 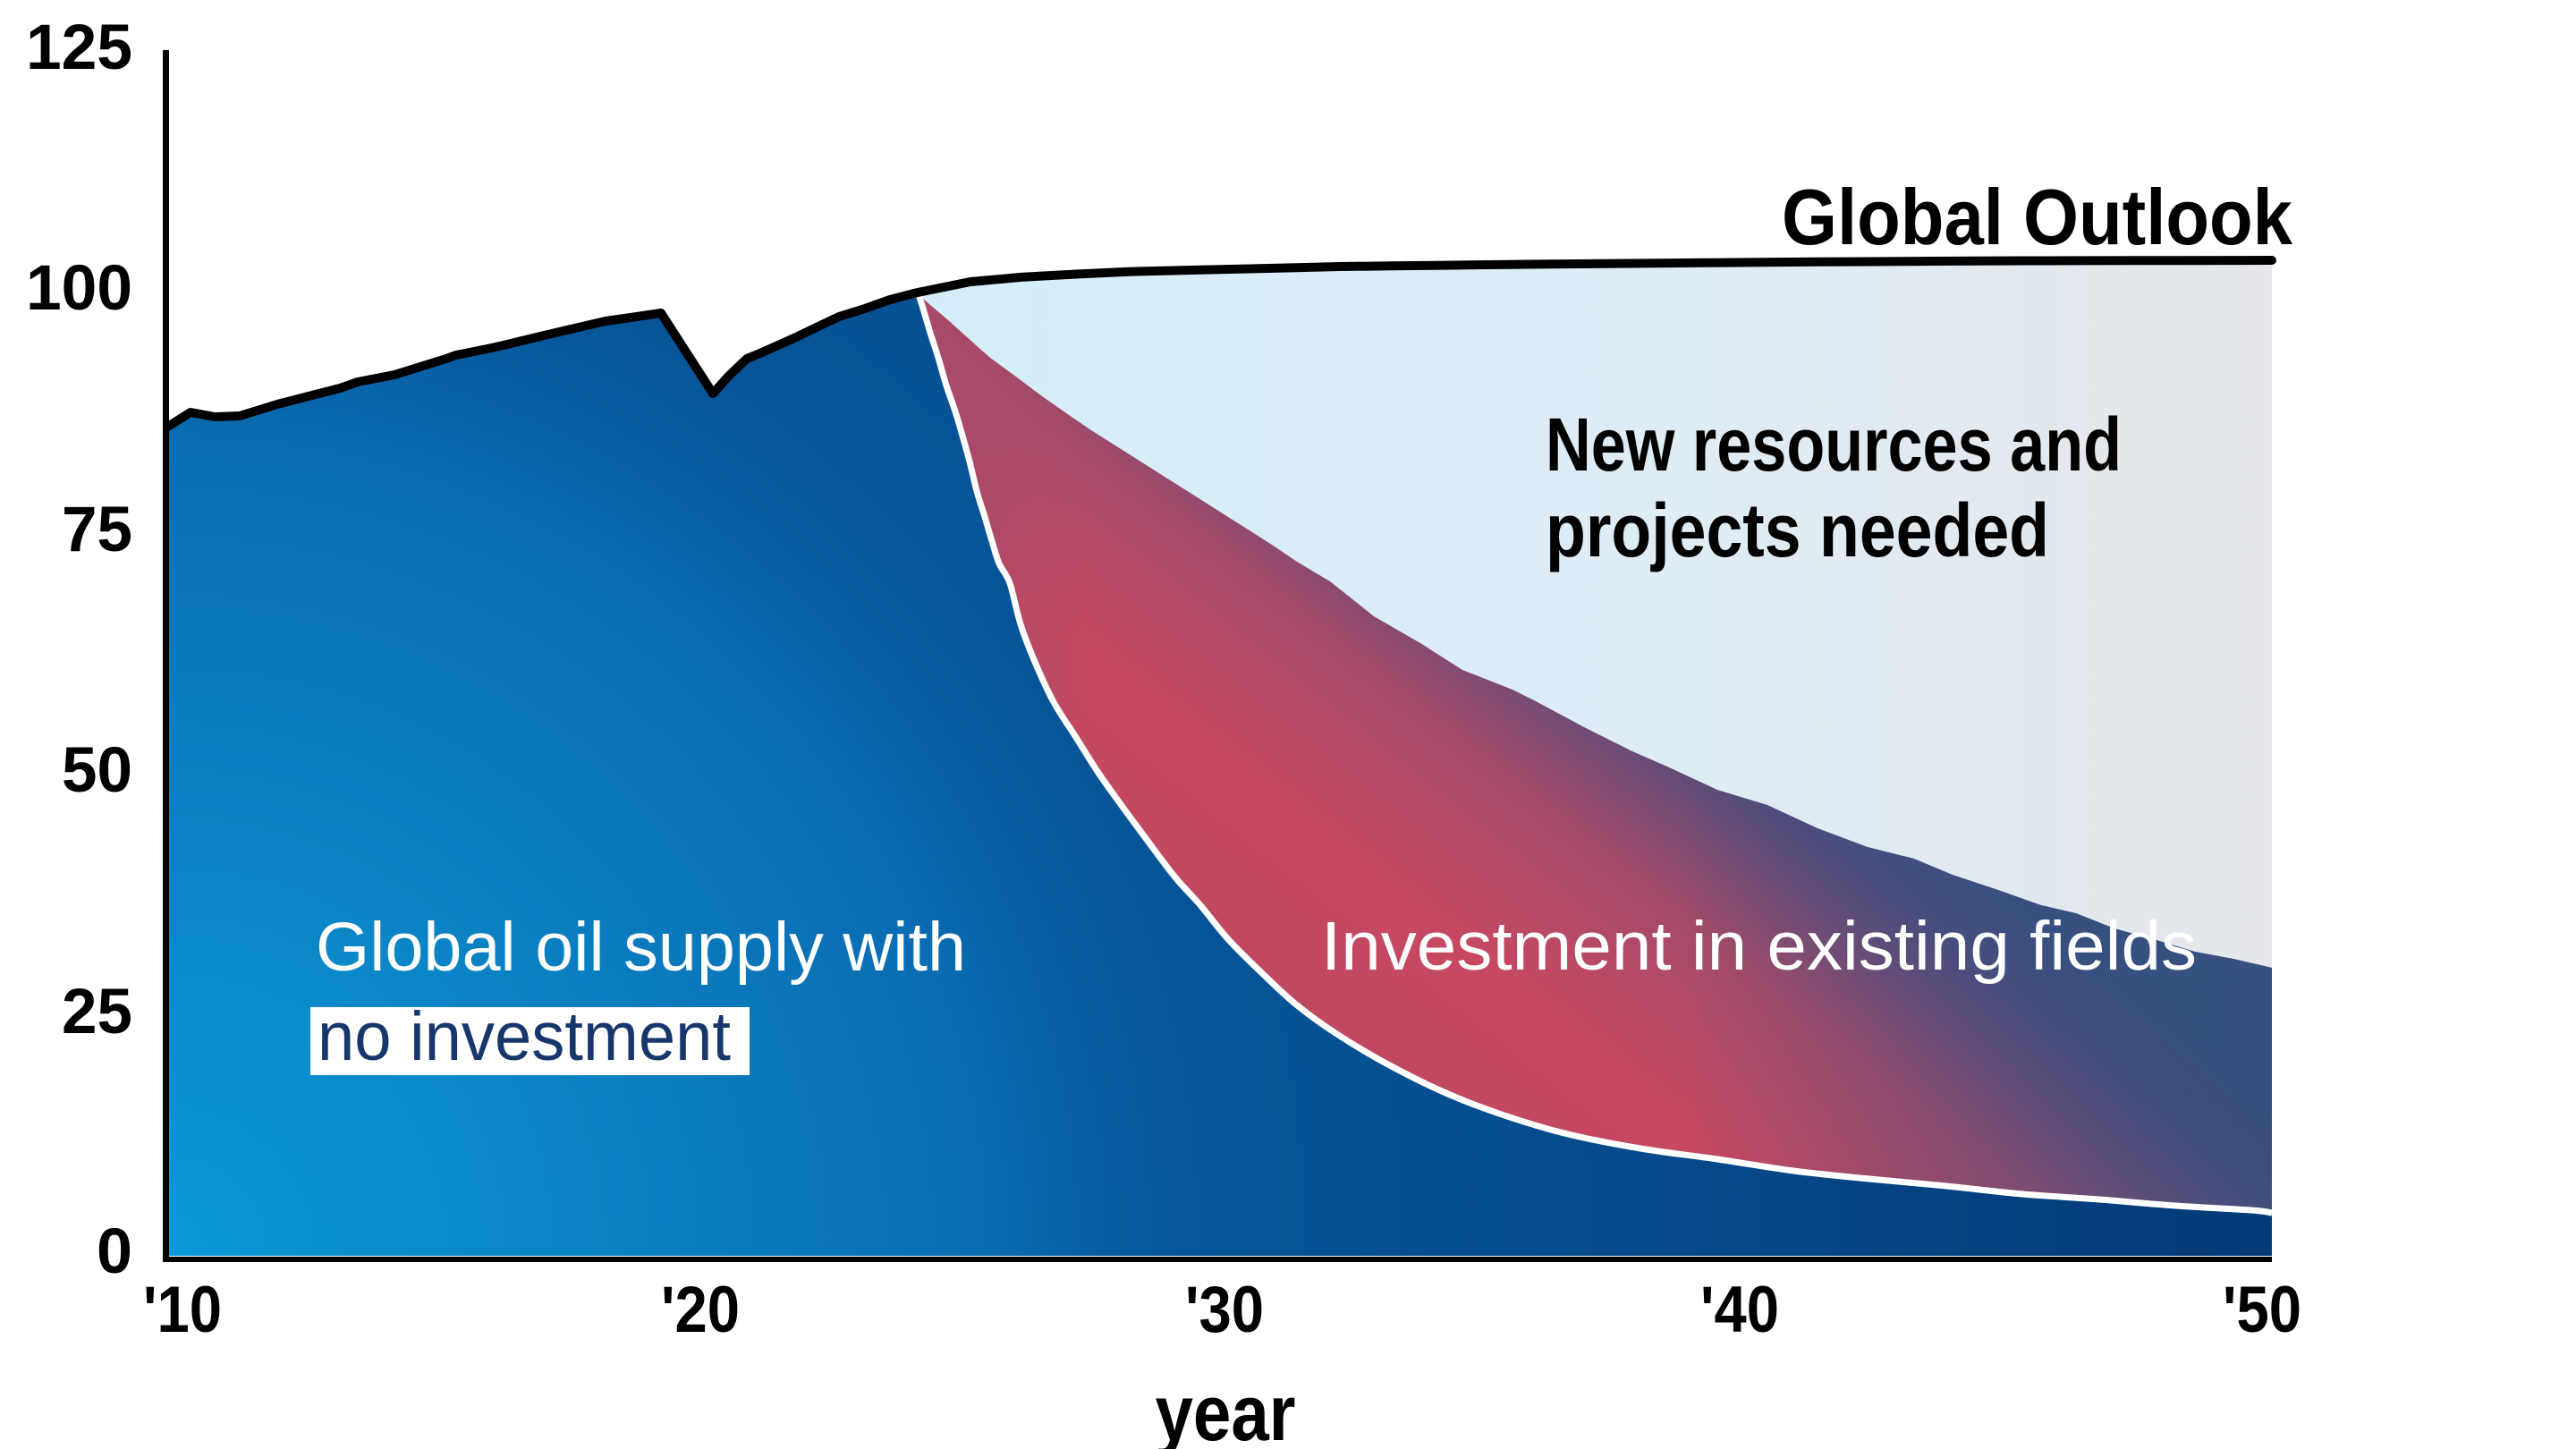 I want to click on svg-text: 125, so click(x=79, y=48).